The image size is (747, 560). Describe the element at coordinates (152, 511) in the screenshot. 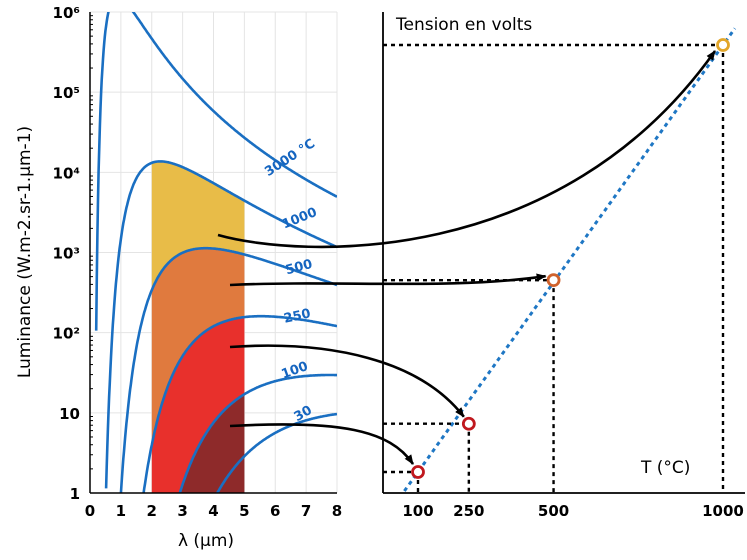

I see `x-tick-label: 2` at that location.